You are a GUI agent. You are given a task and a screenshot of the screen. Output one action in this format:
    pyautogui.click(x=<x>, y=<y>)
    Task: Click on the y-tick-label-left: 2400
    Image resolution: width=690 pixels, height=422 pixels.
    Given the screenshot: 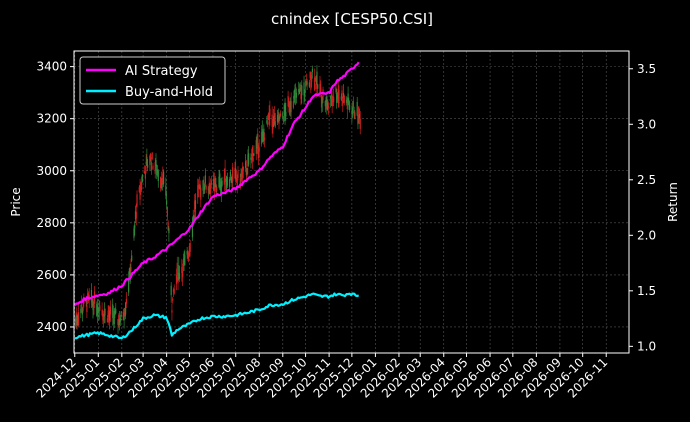 What is the action you would take?
    pyautogui.click(x=51, y=327)
    